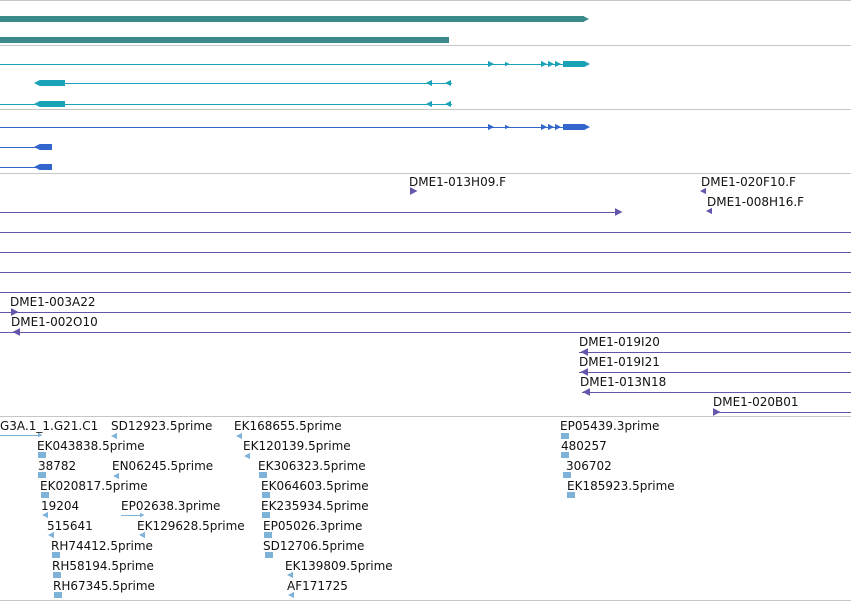 The height and width of the screenshot is (601, 851). Describe the element at coordinates (60, 506) in the screenshot. I see `est-label: 19204` at that location.